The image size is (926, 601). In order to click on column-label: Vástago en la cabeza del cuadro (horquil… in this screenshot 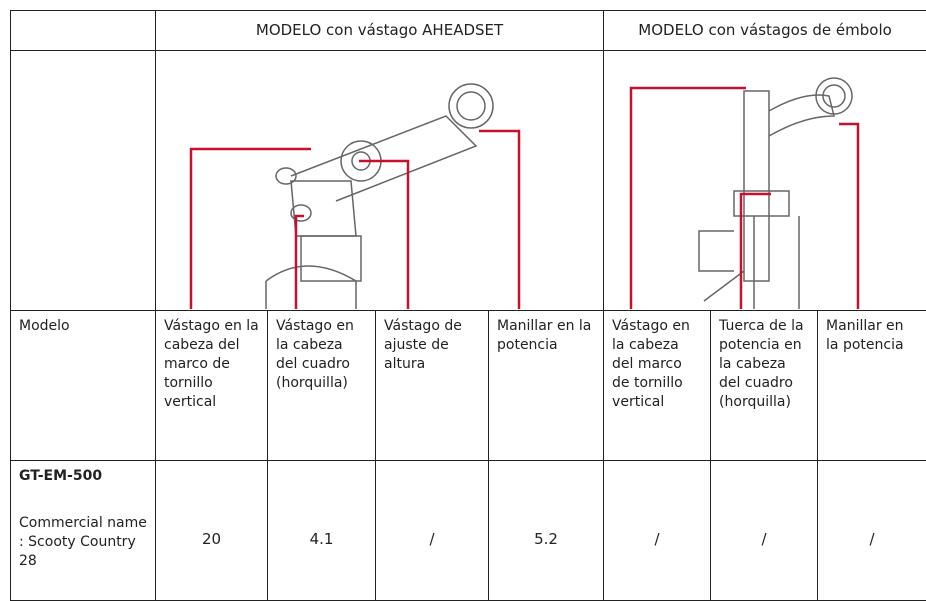, I will do `click(322, 386)`.